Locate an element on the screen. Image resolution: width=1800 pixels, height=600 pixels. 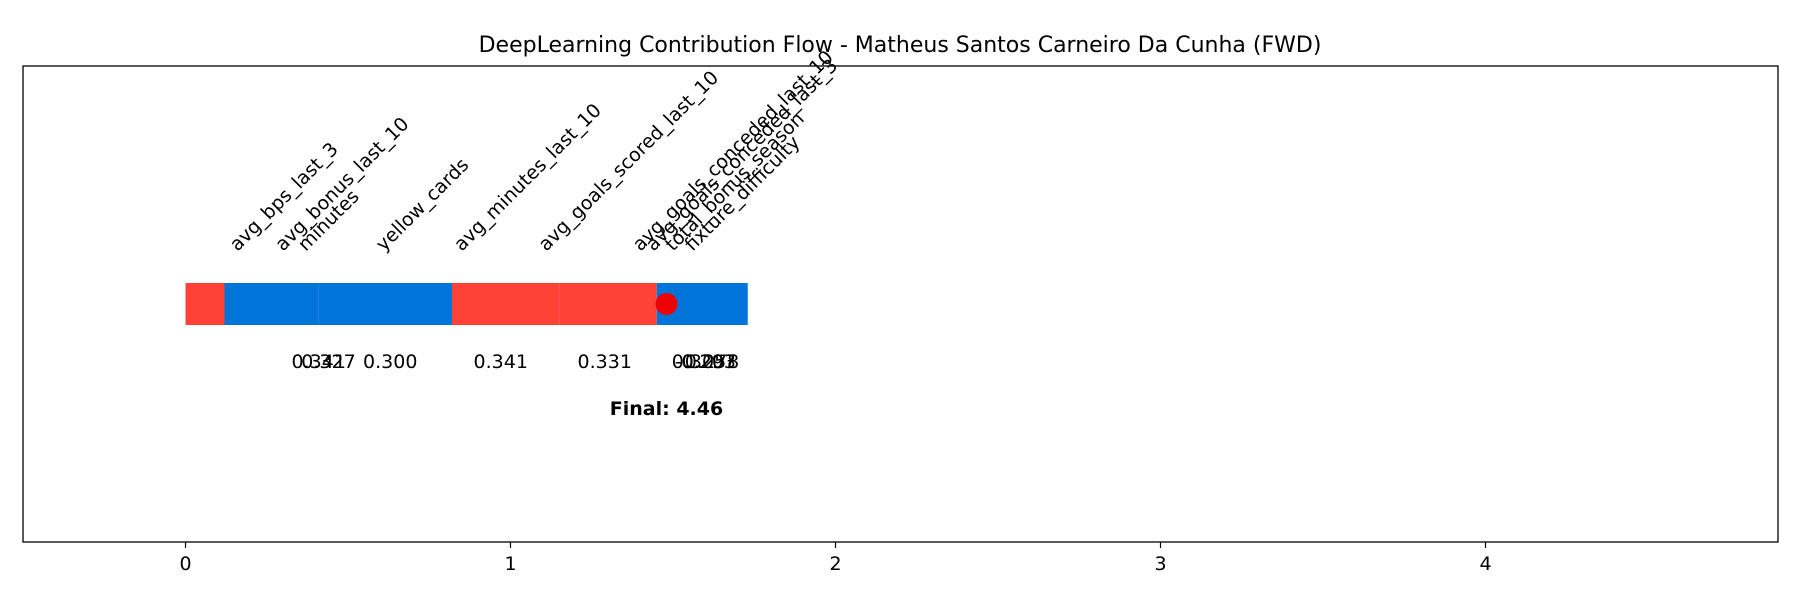
contribution-bars is located at coordinates (466, 304).